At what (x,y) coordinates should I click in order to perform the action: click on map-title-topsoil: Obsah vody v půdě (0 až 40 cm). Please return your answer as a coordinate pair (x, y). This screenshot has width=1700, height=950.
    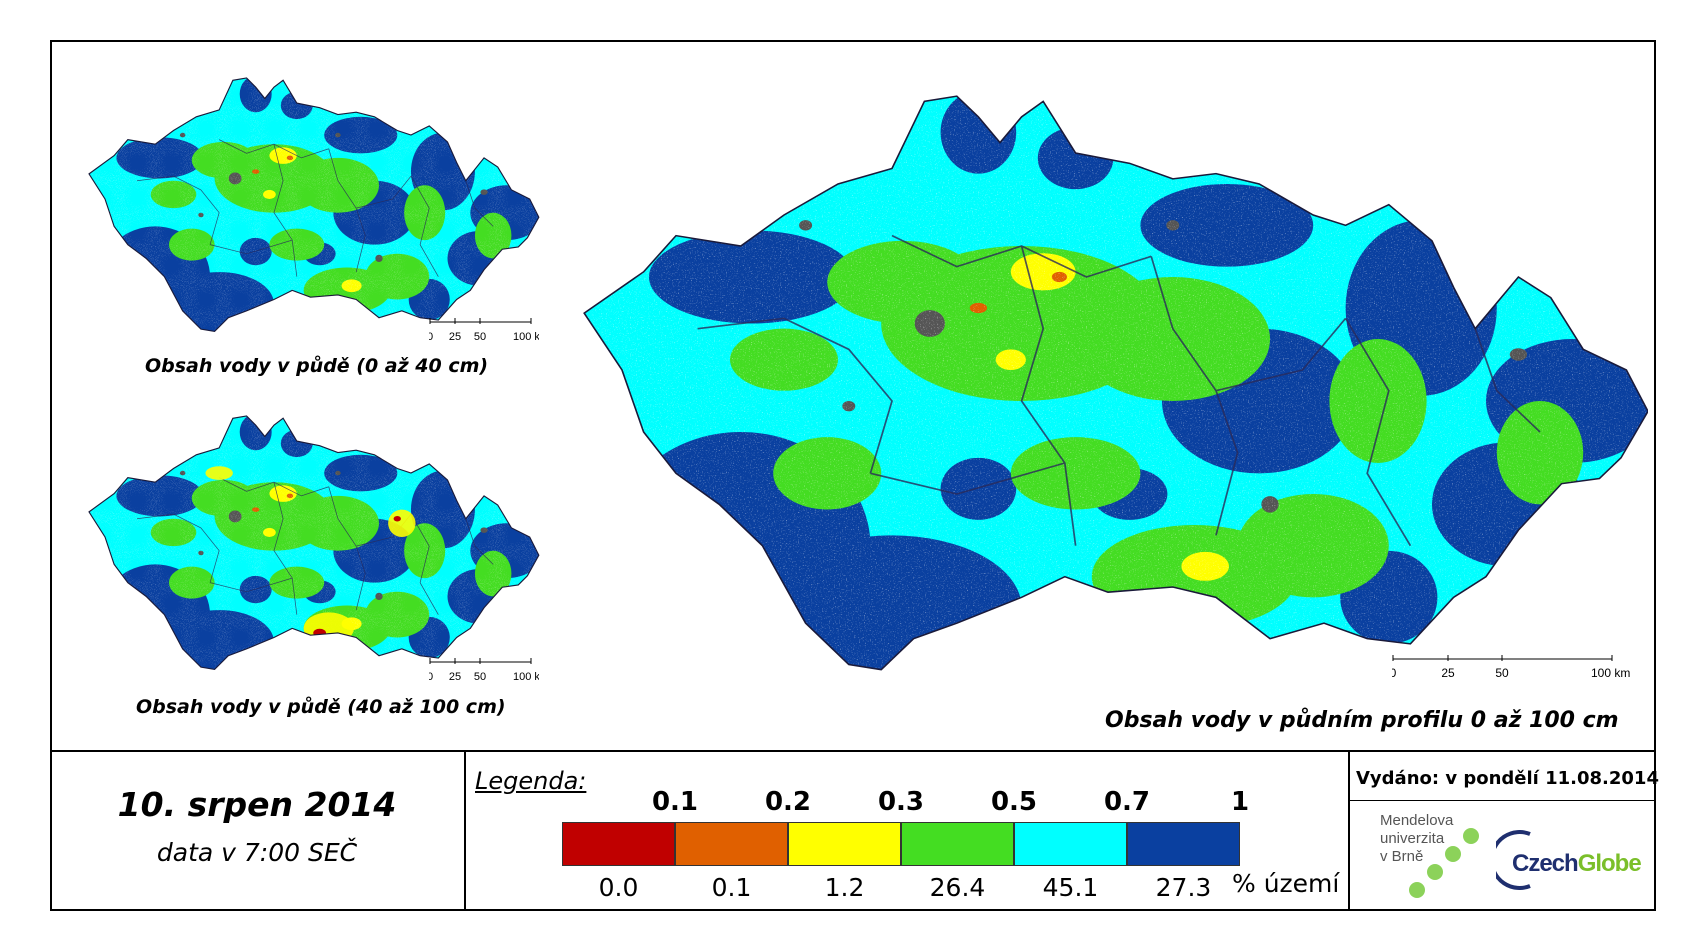
    Looking at the image, I should click on (317, 366).